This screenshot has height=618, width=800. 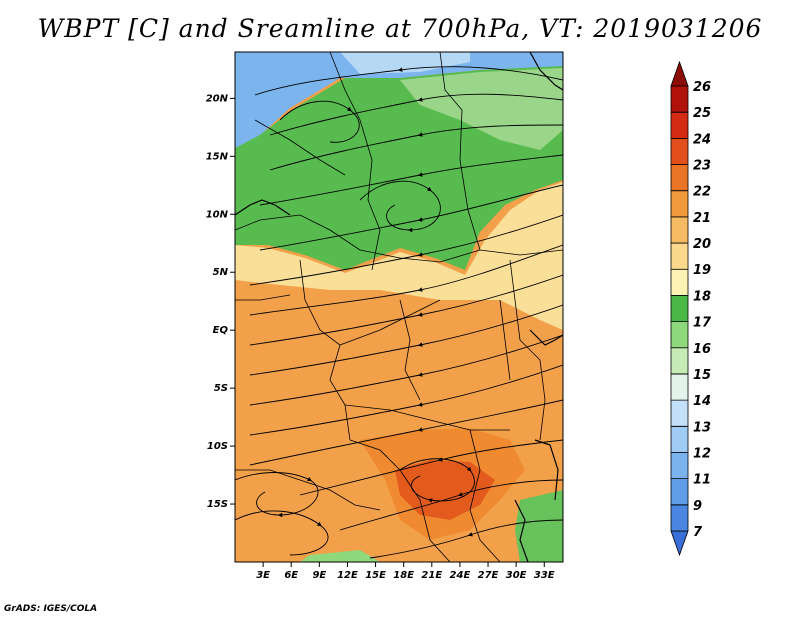 What do you see at coordinates (698, 532) in the screenshot?
I see `colorbar-level-label: 7` at bounding box center [698, 532].